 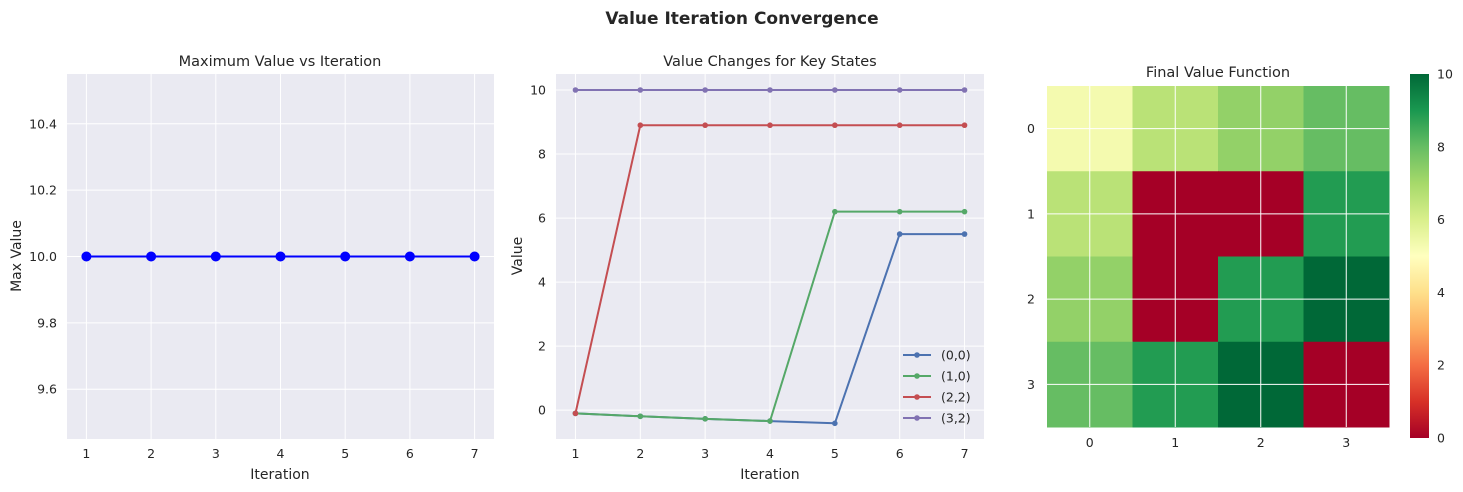 What do you see at coordinates (538, 90) in the screenshot?
I see `y-tick-label: 10` at bounding box center [538, 90].